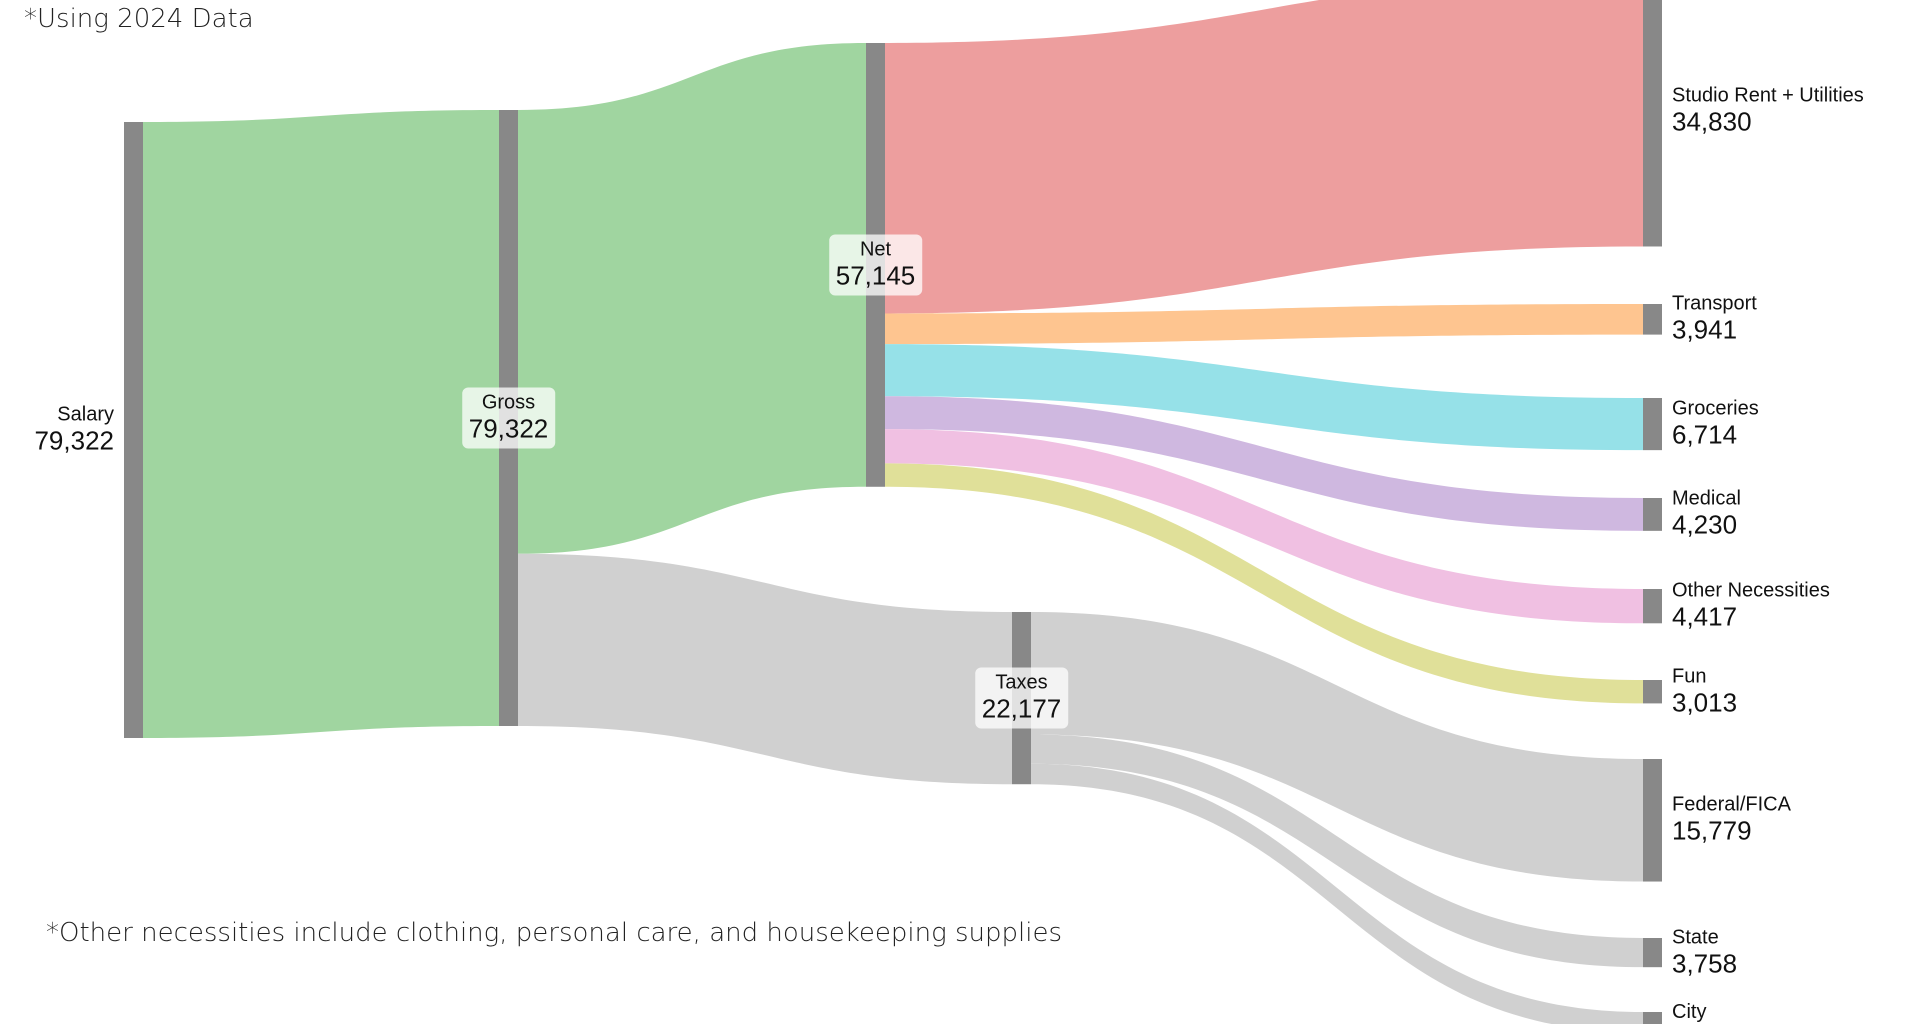 This screenshot has height=1024, width=1920. I want to click on label-taxes: Taxes 22,177, so click(1021, 698).